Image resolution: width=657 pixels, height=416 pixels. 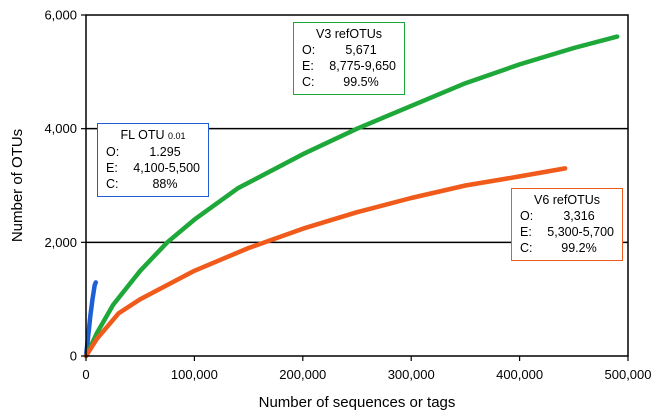 I want to click on x-tick-label: 100,000, so click(x=194, y=374).